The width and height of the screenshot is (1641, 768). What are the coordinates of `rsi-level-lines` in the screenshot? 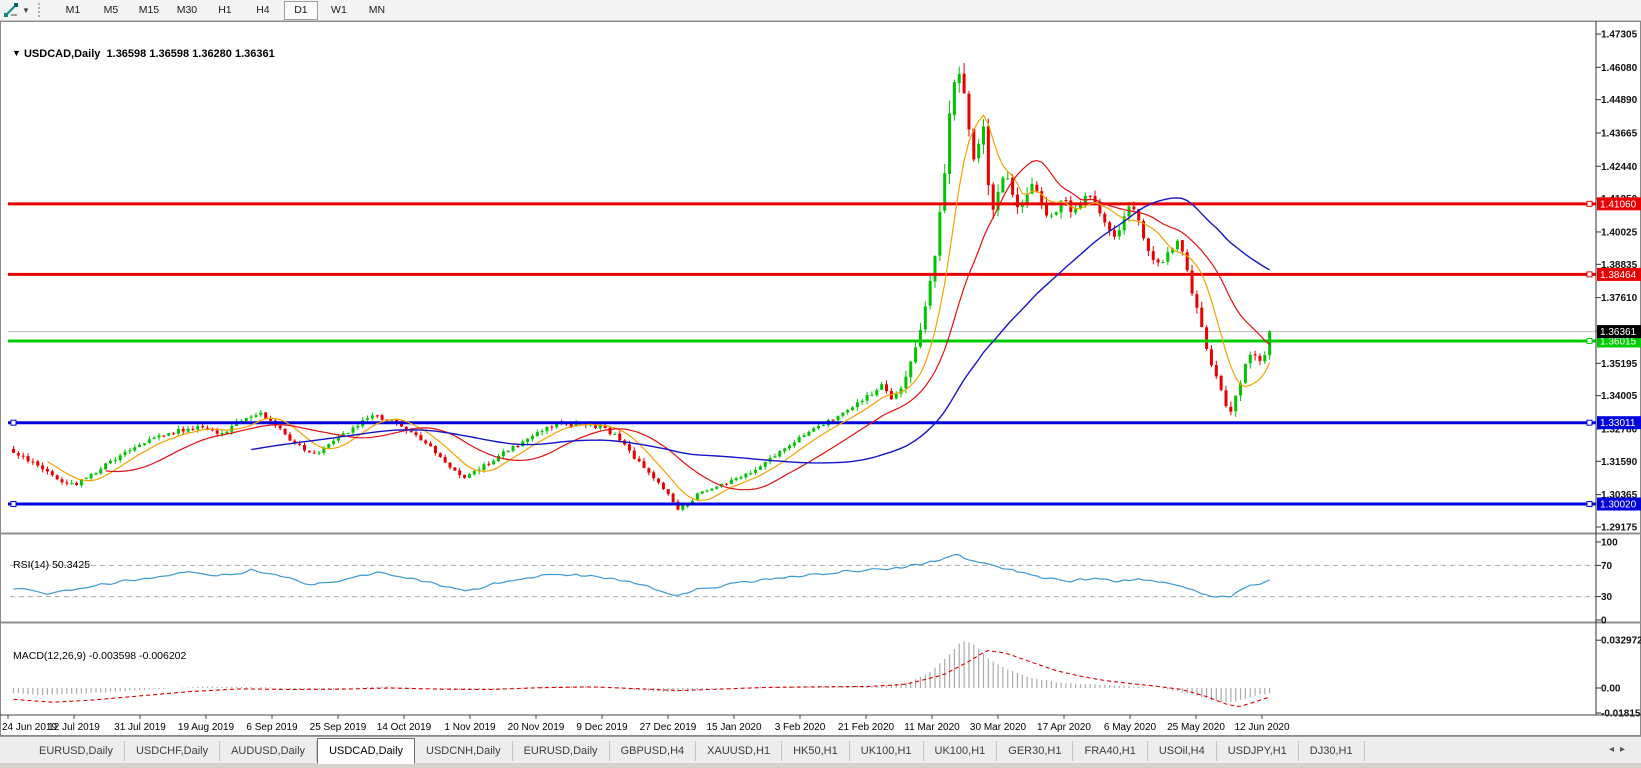 It's located at (803, 581).